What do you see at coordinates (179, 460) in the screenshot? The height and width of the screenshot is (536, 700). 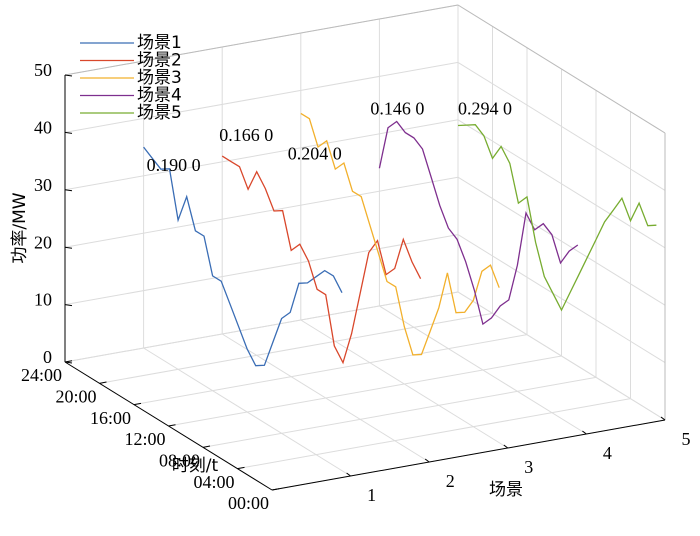 I see `time-tick-label: 08:00` at bounding box center [179, 460].